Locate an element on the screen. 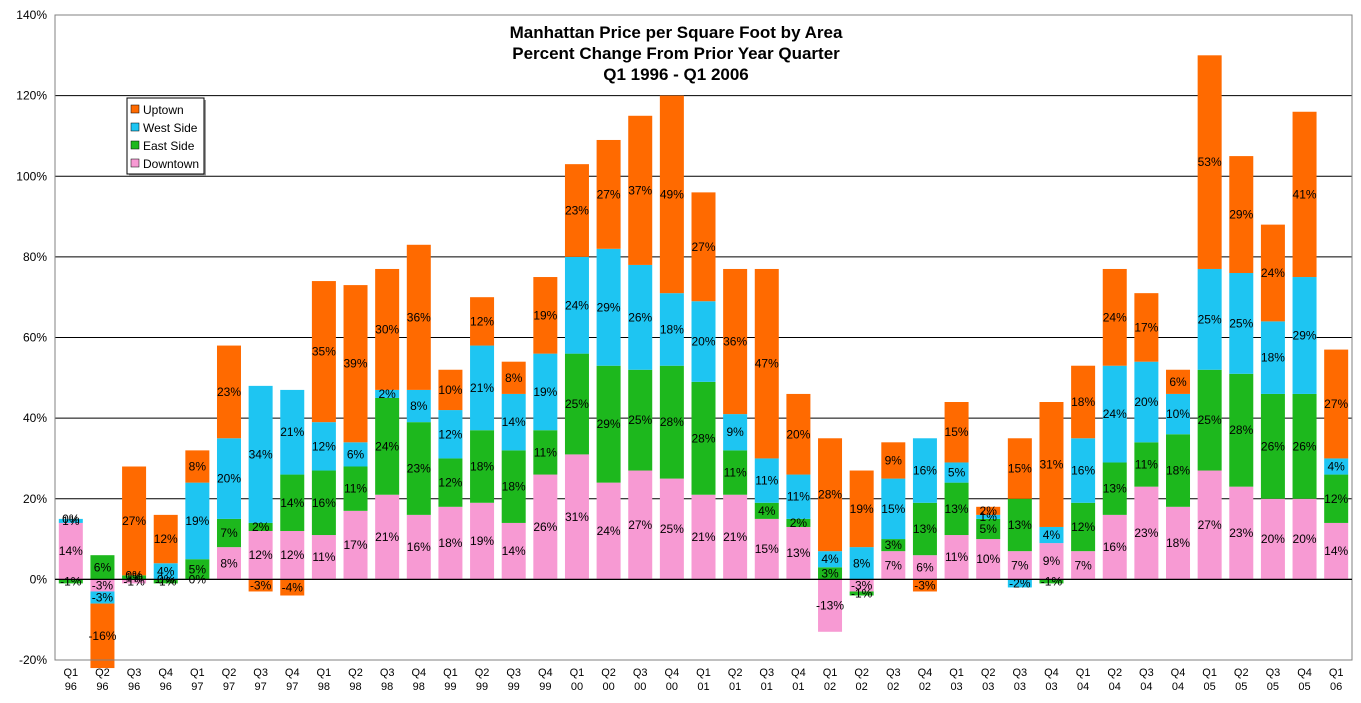 The width and height of the screenshot is (1361, 703). data-label: 8% is located at coordinates (862, 563).